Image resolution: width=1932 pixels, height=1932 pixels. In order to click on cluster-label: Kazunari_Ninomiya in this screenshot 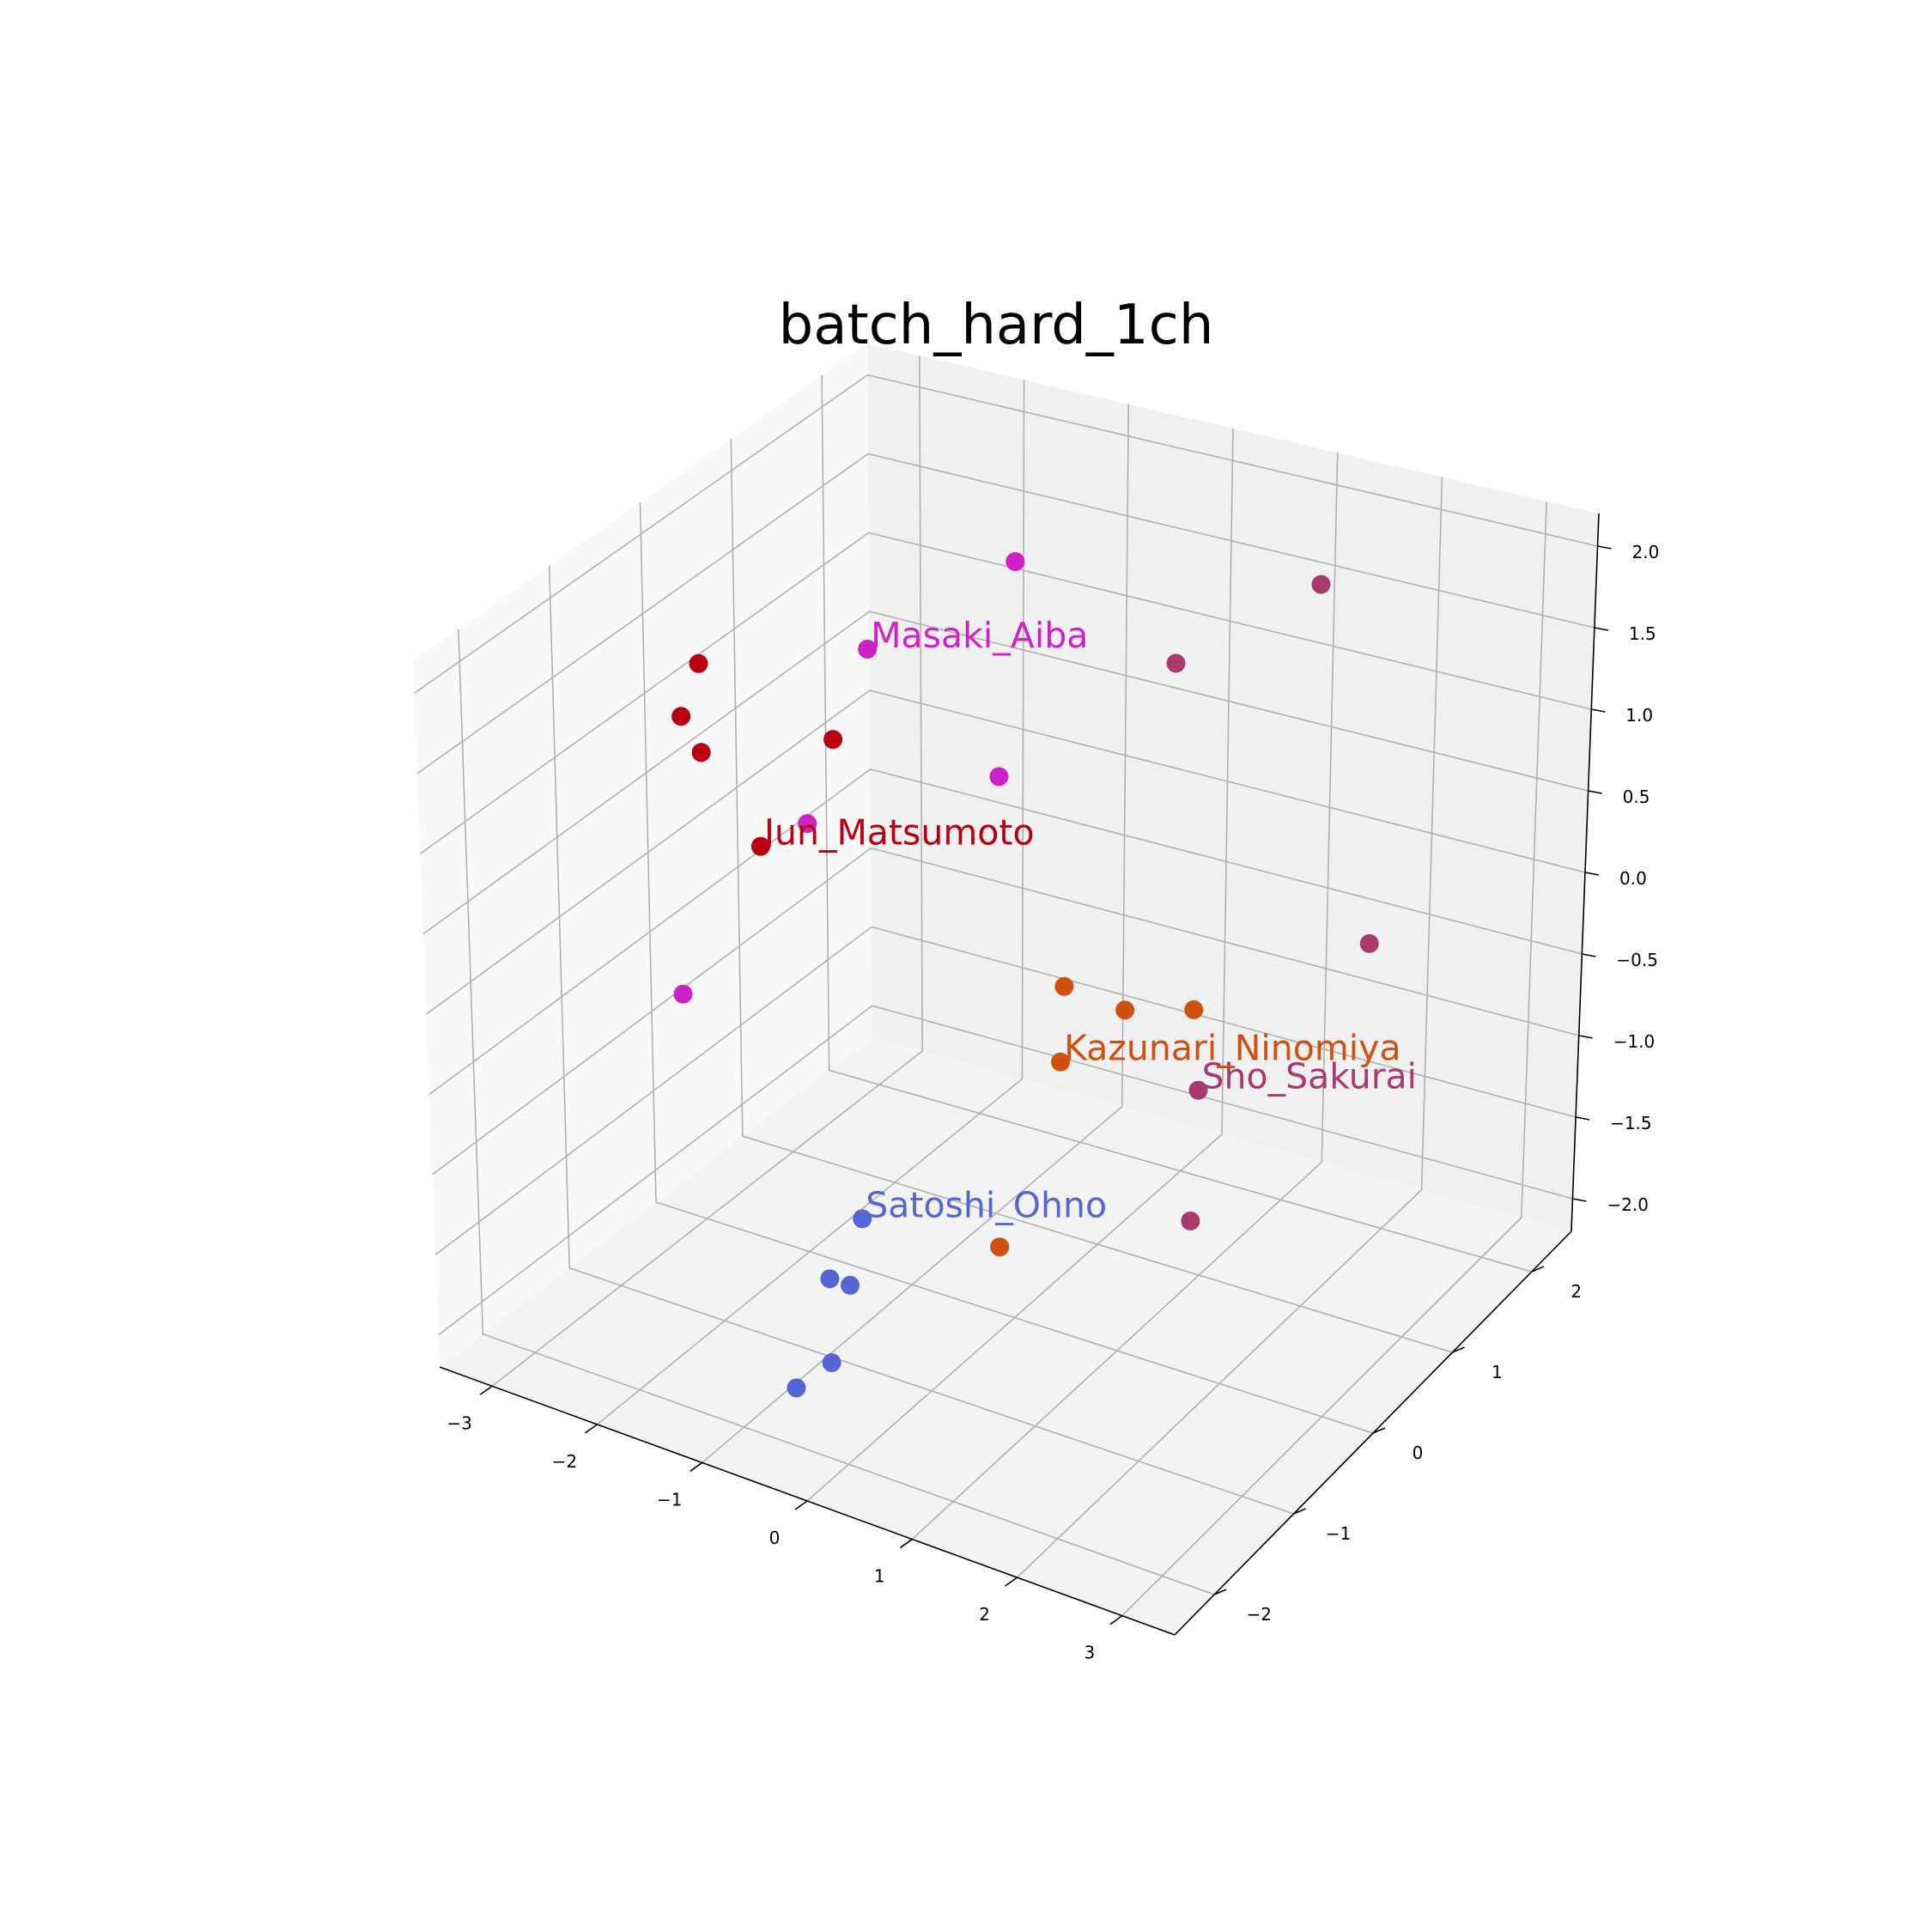, I will do `click(1232, 1049)`.